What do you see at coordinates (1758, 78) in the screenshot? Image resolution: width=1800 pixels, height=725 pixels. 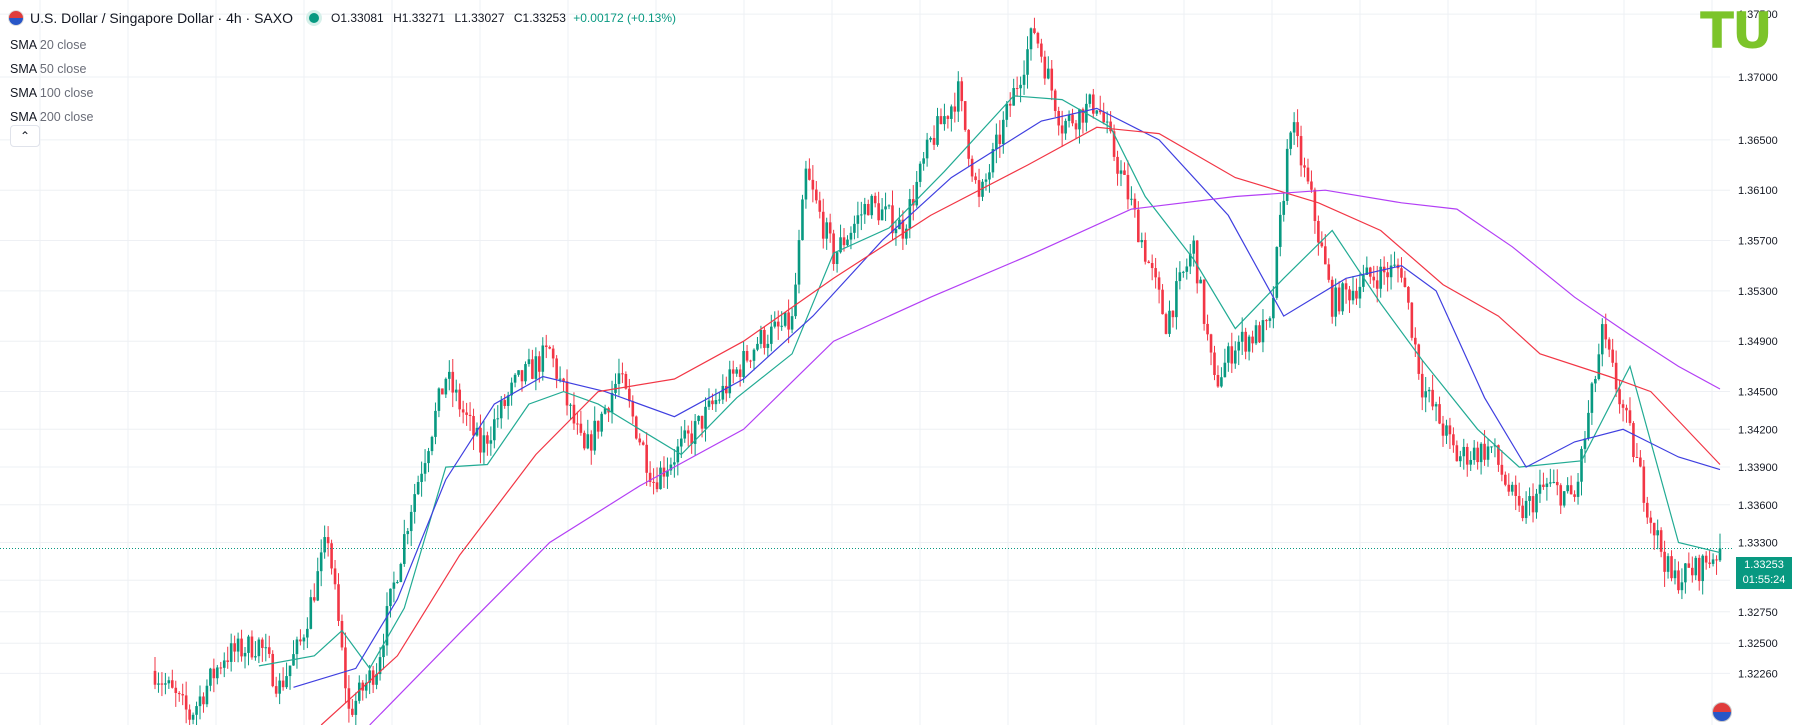 I see `price-tick-label: 1.37000` at bounding box center [1758, 78].